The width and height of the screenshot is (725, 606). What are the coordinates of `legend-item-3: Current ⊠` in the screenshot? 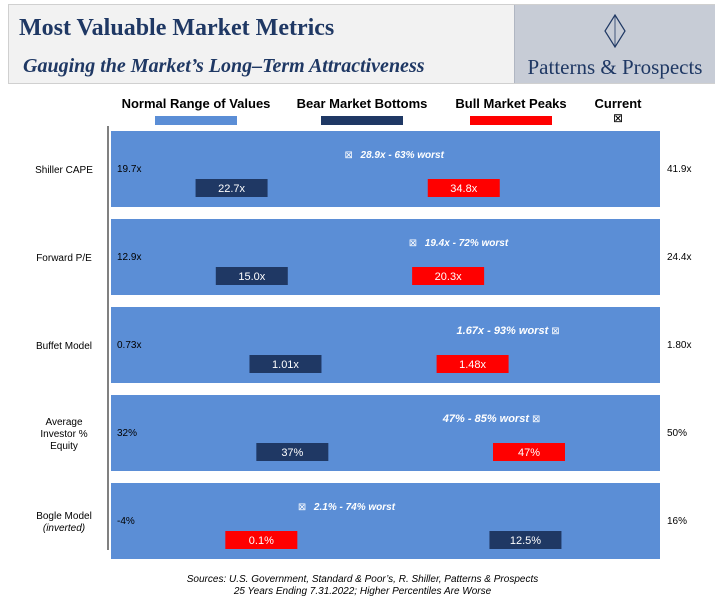 It's located at (618, 110).